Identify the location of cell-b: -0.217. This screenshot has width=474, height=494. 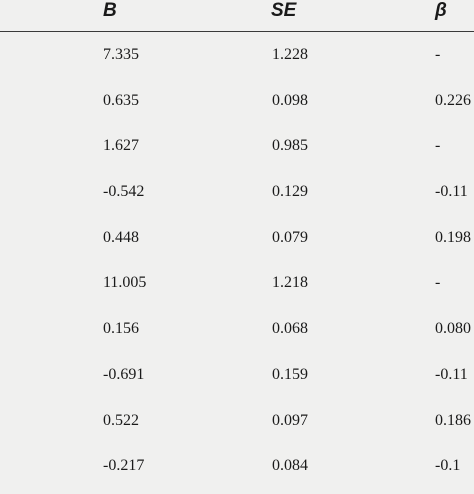
(124, 466).